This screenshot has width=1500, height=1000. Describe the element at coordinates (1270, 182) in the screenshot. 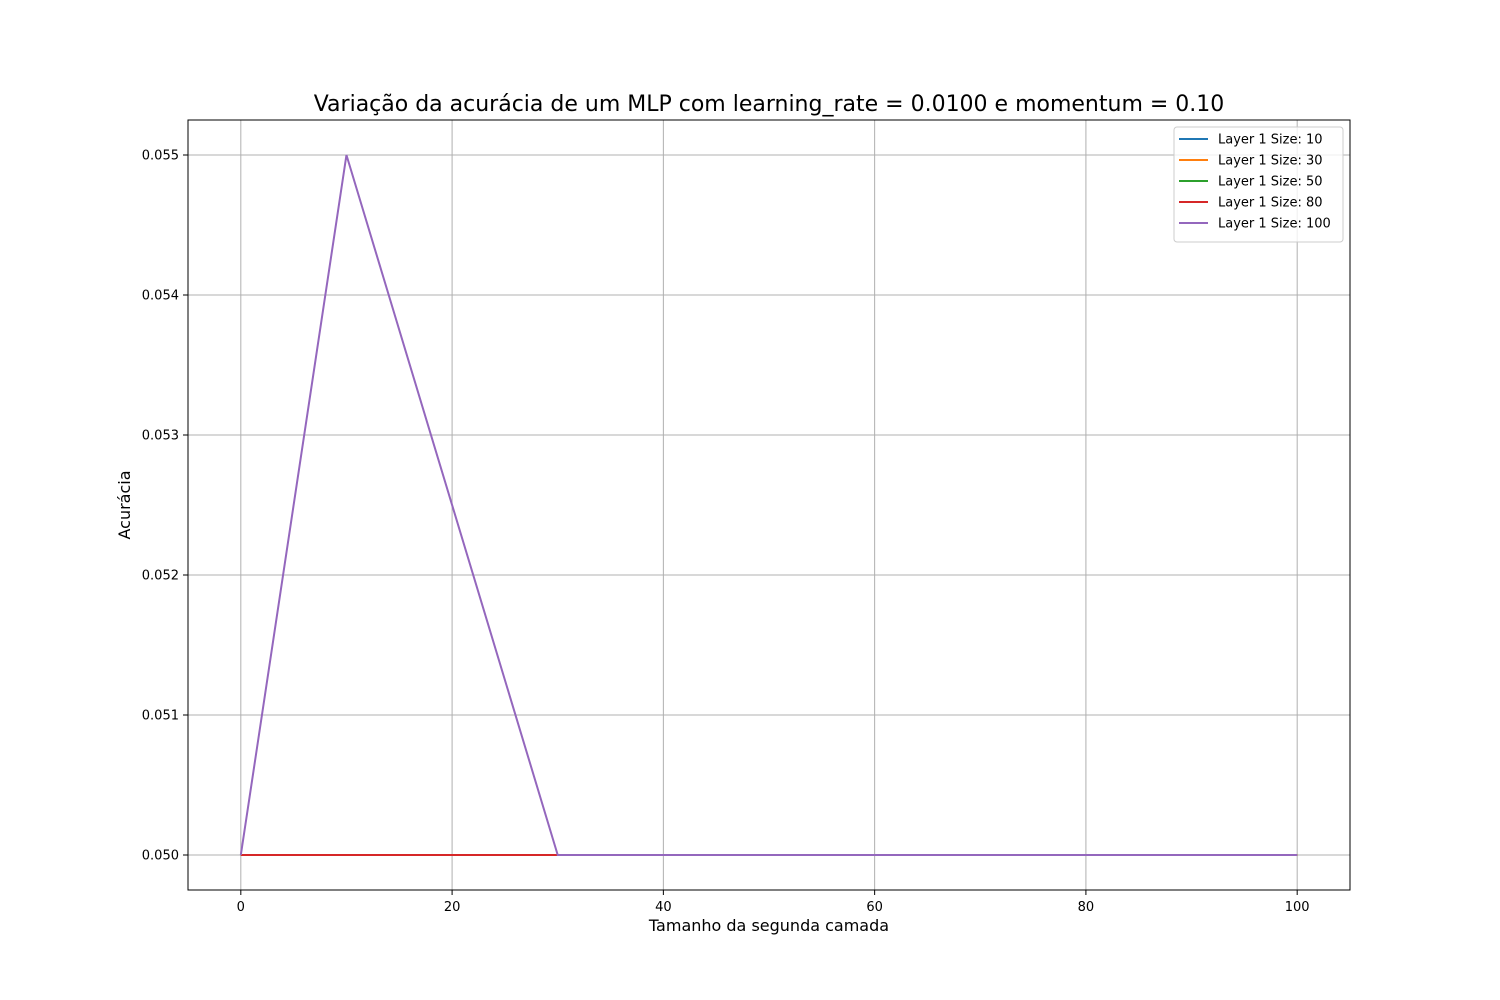

I see `legend-label: Layer 1 Size: 50` at that location.